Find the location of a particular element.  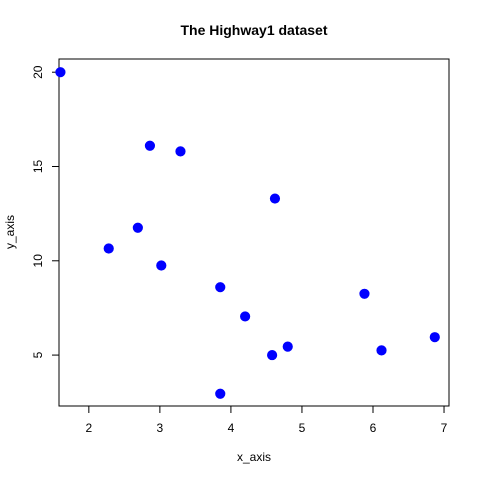

y-tick-label: 5 is located at coordinates (38, 354).